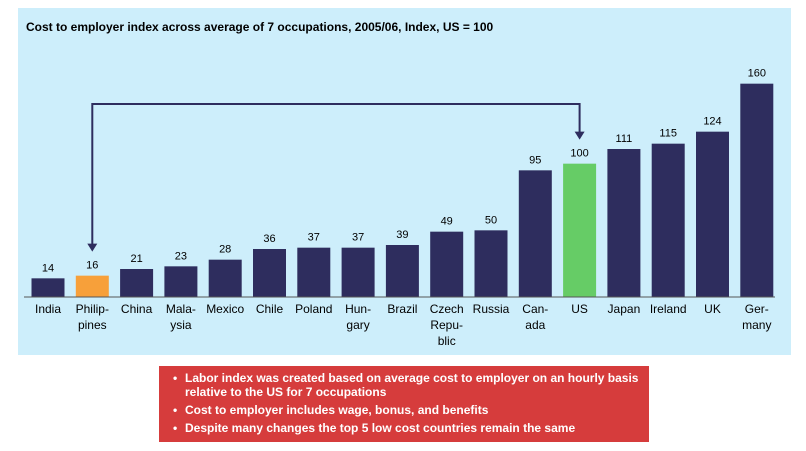  What do you see at coordinates (756, 317) in the screenshot?
I see `category-label: Ger-many` at bounding box center [756, 317].